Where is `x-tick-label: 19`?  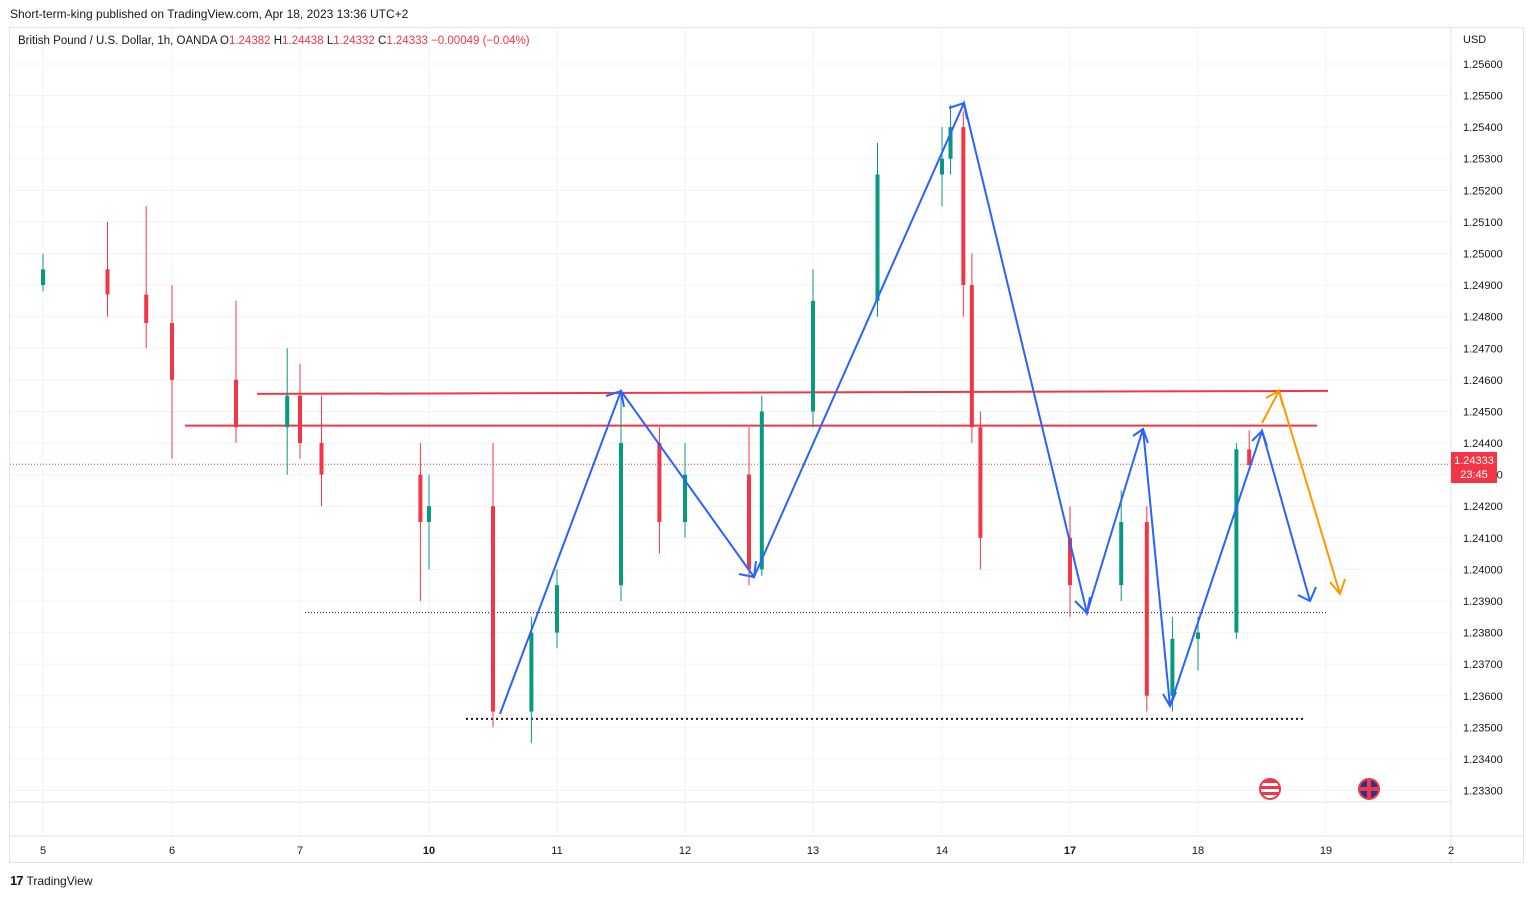 x-tick-label: 19 is located at coordinates (1326, 851).